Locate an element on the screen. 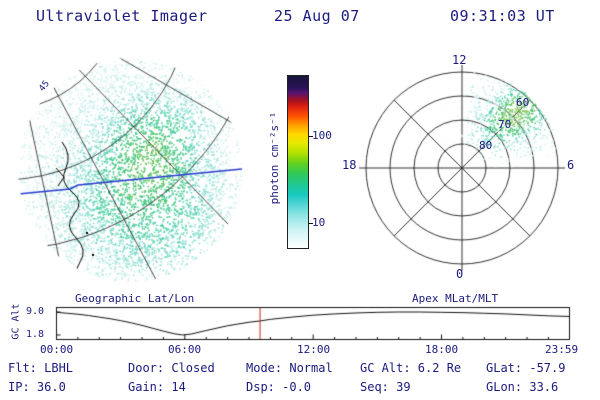 Image resolution: width=600 pixels, height=400 pixels. status-glat: GLat: -57.9 is located at coordinates (526, 368).